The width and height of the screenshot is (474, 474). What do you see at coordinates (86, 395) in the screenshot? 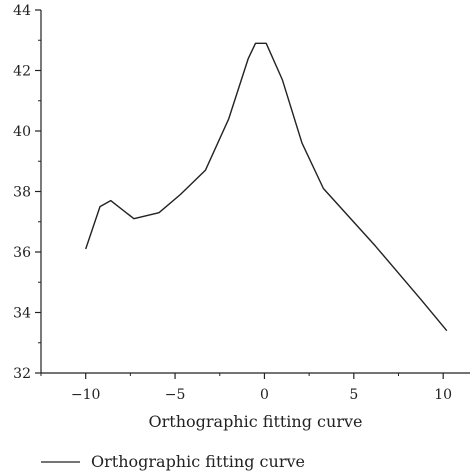
I see `x-tick-label: −10` at bounding box center [86, 395].